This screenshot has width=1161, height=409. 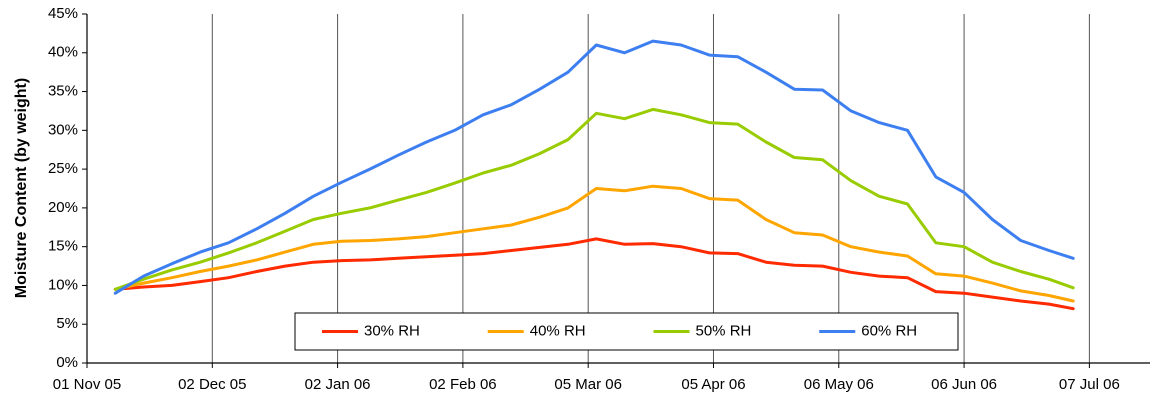 I want to click on y-tick-label: 5%, so click(x=67, y=323).